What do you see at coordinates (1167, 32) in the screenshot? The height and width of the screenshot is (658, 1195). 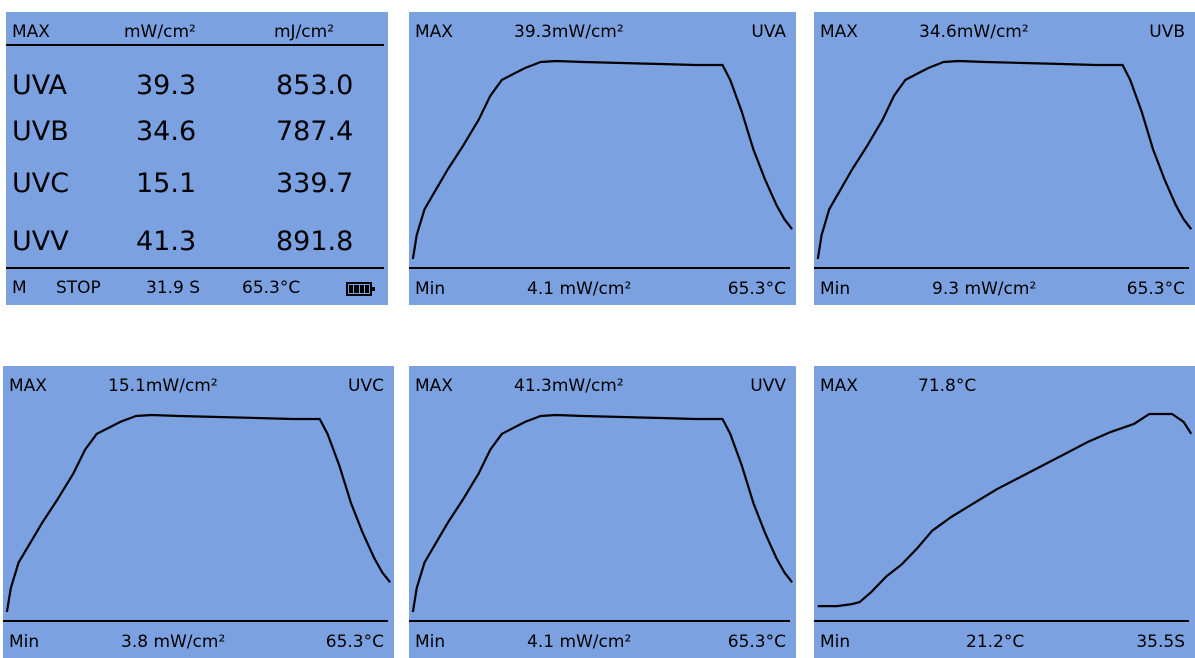 I see `graph-band-label: UVB` at bounding box center [1167, 32].